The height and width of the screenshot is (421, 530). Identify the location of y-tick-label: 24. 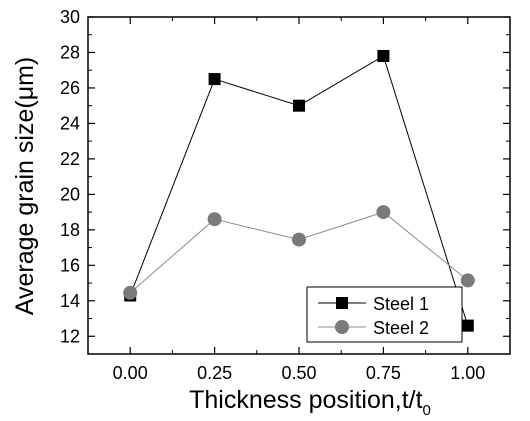
(70, 123).